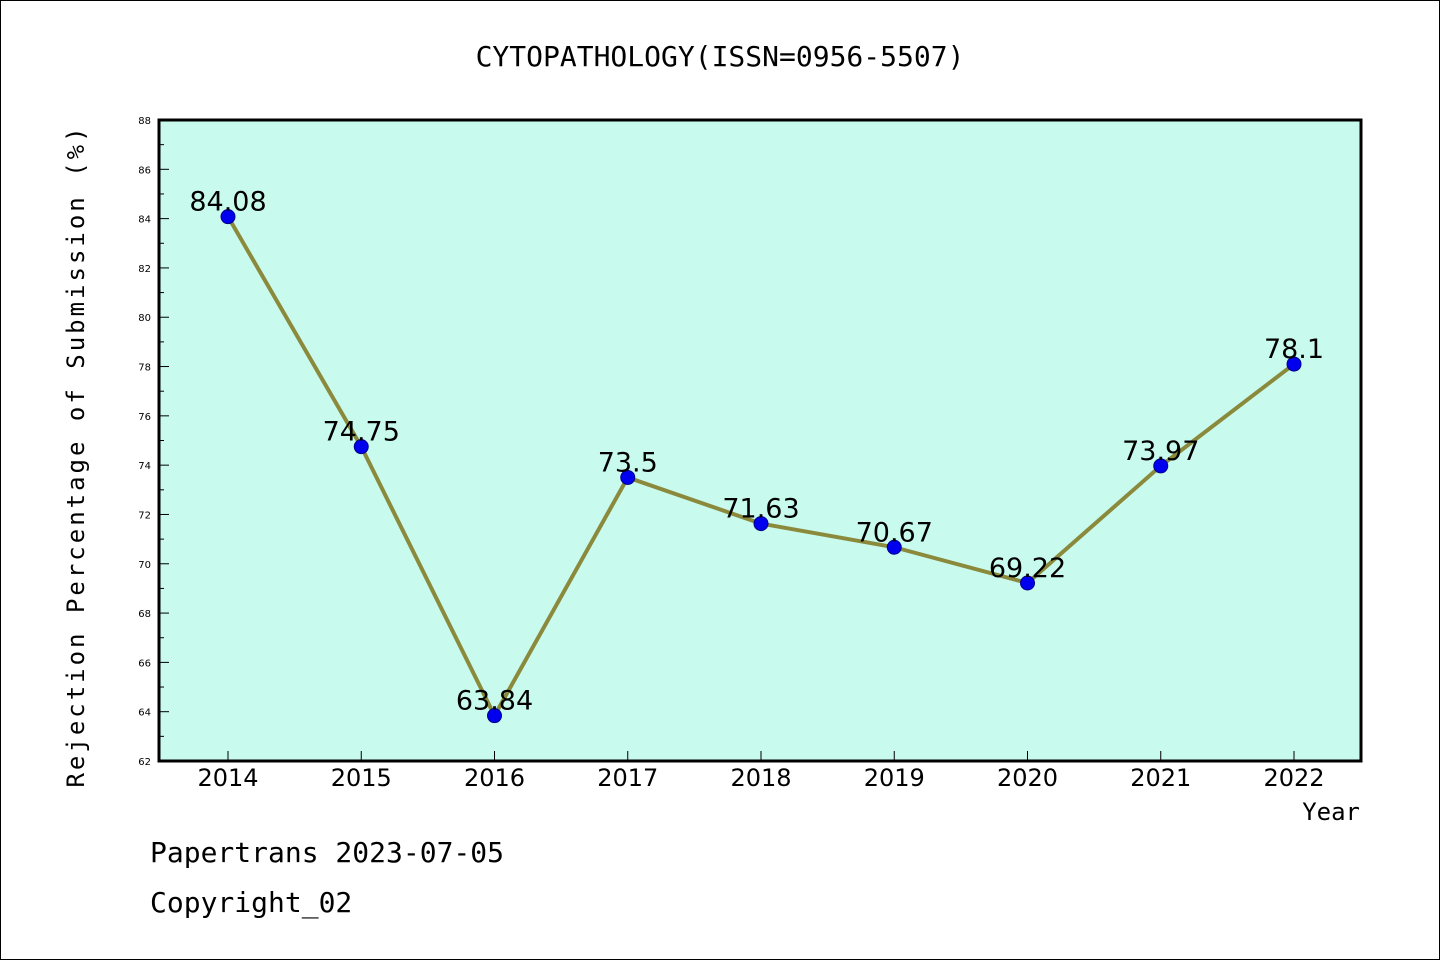 This screenshot has width=1440, height=960. What do you see at coordinates (361, 432) in the screenshot?
I see `data-label: 74.75` at bounding box center [361, 432].